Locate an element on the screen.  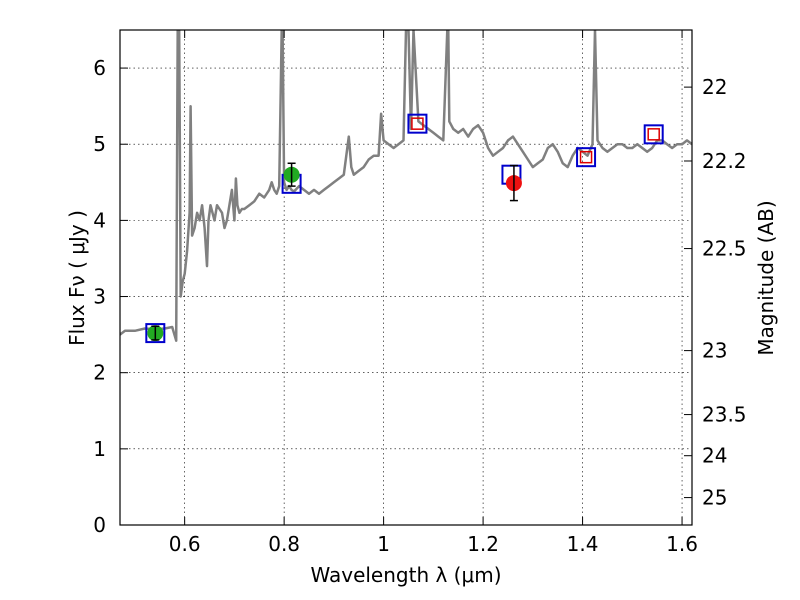
x-tick-label: 0.8 is located at coordinates (284, 544).